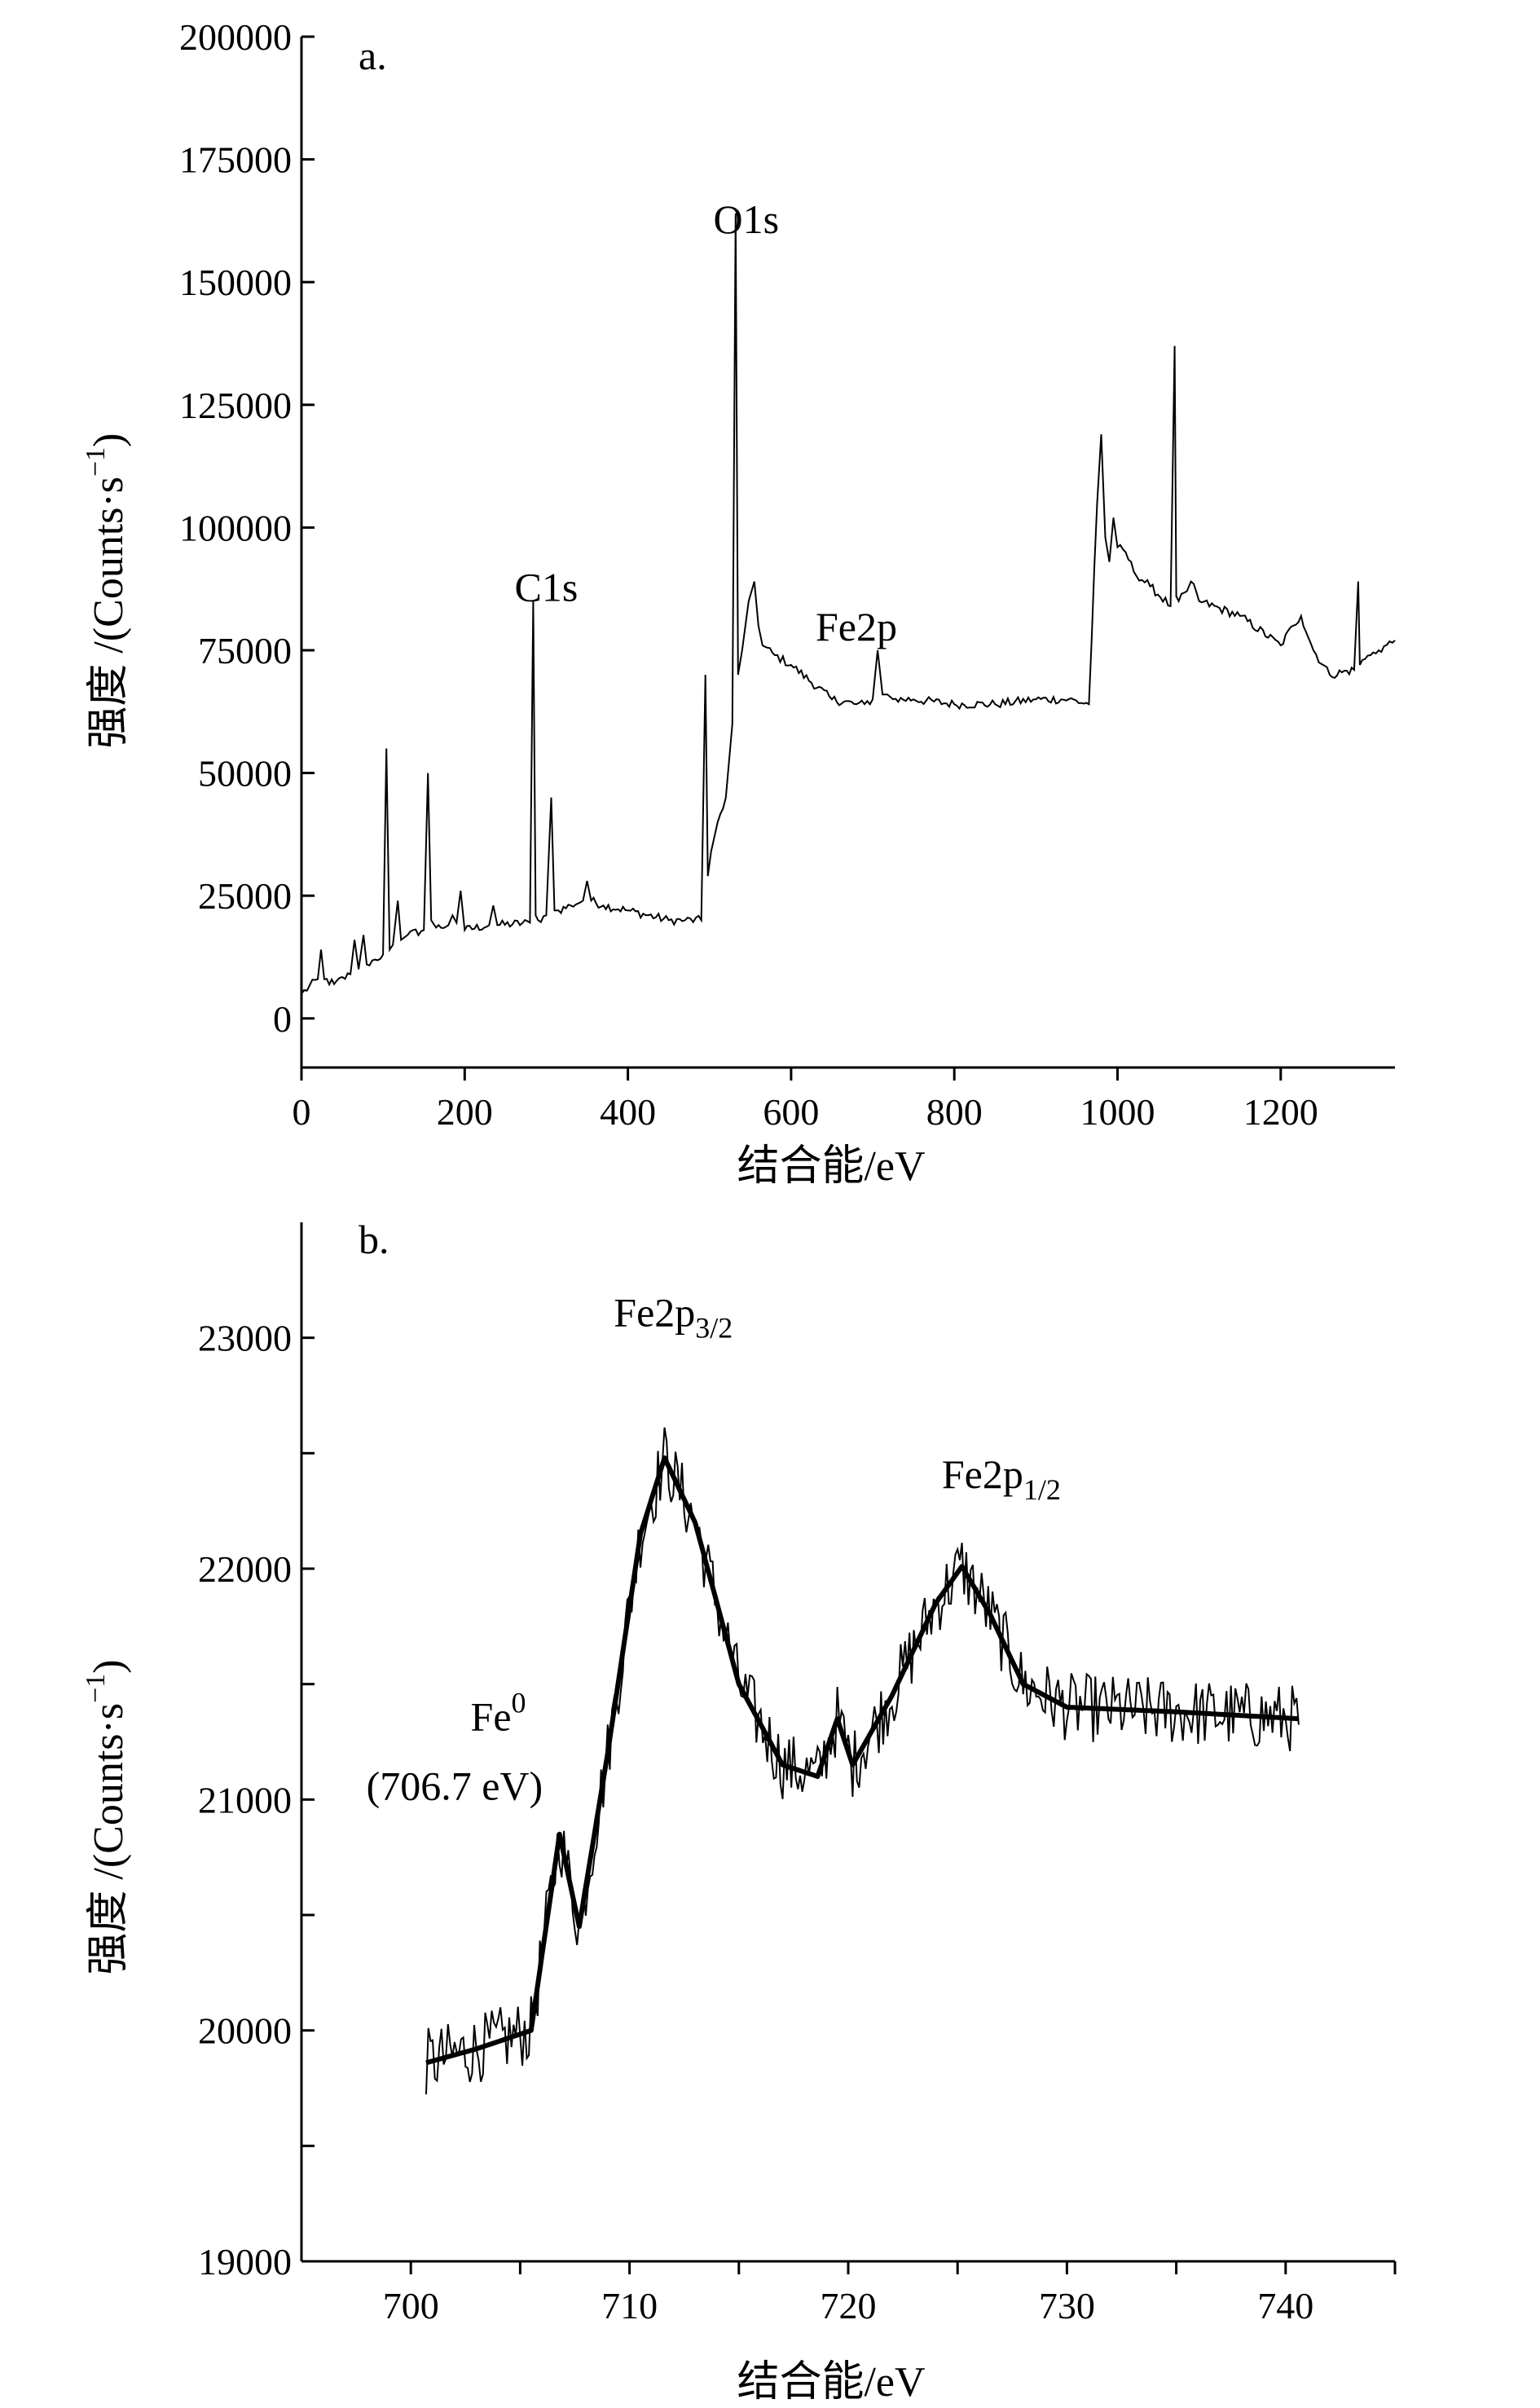  I want to click on a-peak-annotation: O1s, so click(747, 219).